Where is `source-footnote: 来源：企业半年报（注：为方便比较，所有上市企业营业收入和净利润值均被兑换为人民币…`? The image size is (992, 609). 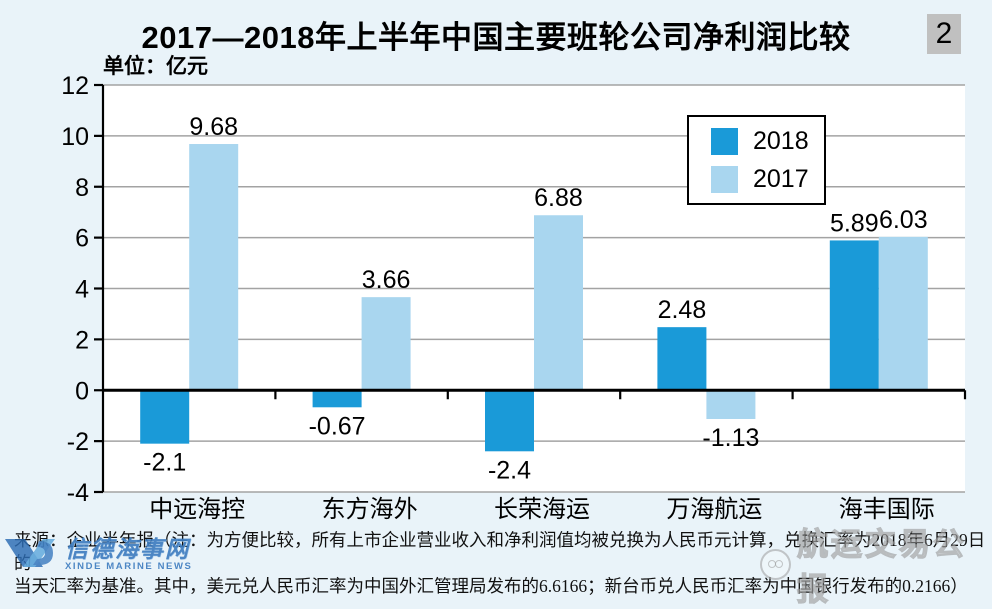
source-footnote: 来源：企业半年报（注：为方便比较，所有上市企业营业收入和净利润值均被兑换为人民币… is located at coordinates (501, 563).